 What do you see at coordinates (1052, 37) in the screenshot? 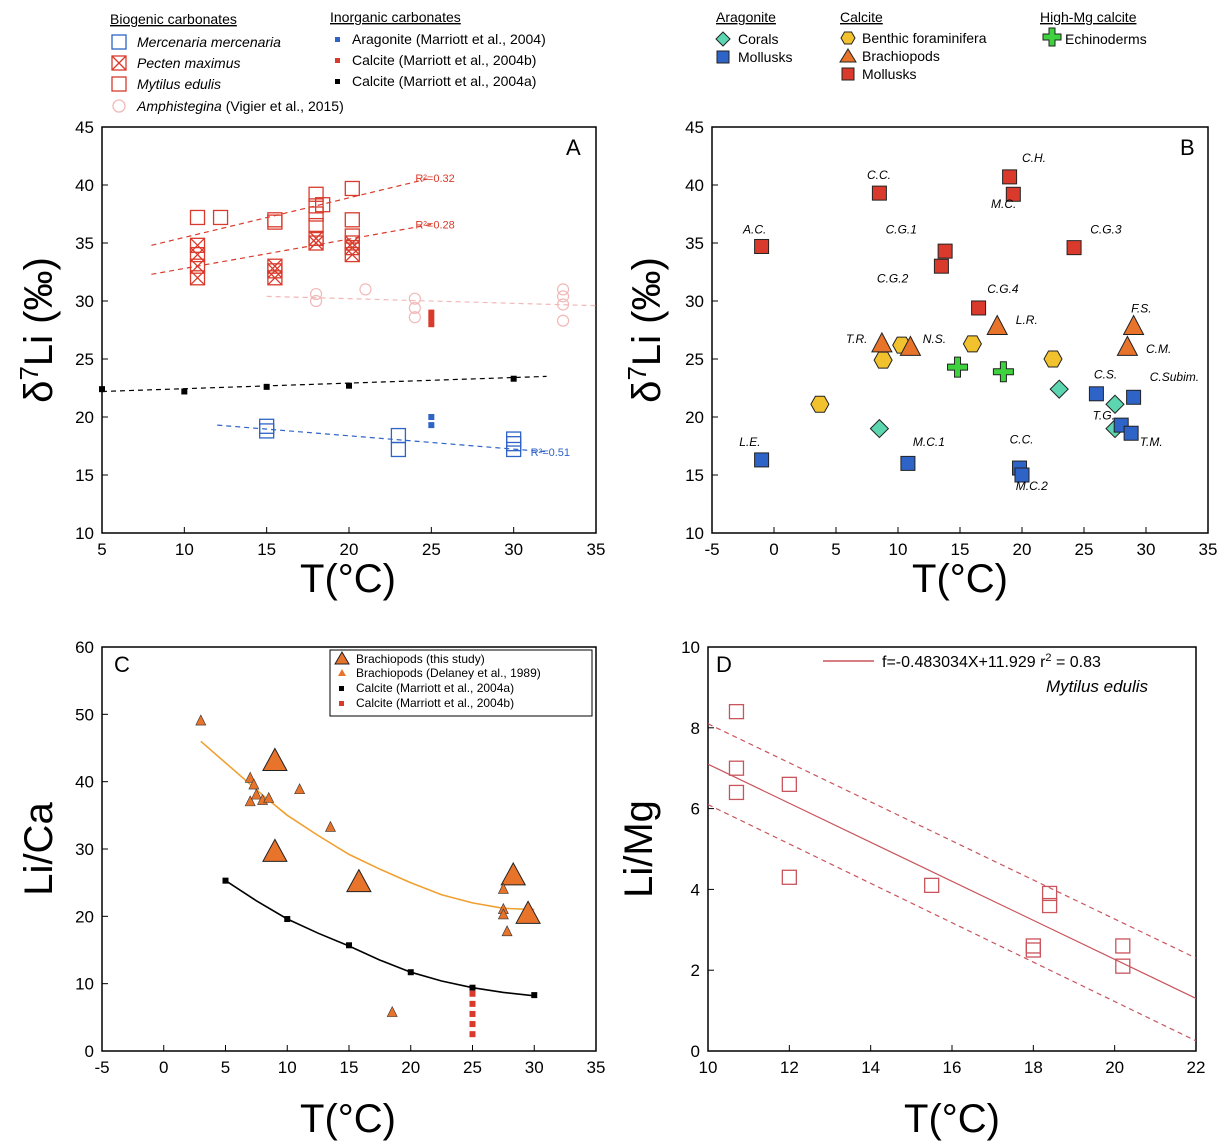
I see `legend-echinoderms-marker` at bounding box center [1052, 37].